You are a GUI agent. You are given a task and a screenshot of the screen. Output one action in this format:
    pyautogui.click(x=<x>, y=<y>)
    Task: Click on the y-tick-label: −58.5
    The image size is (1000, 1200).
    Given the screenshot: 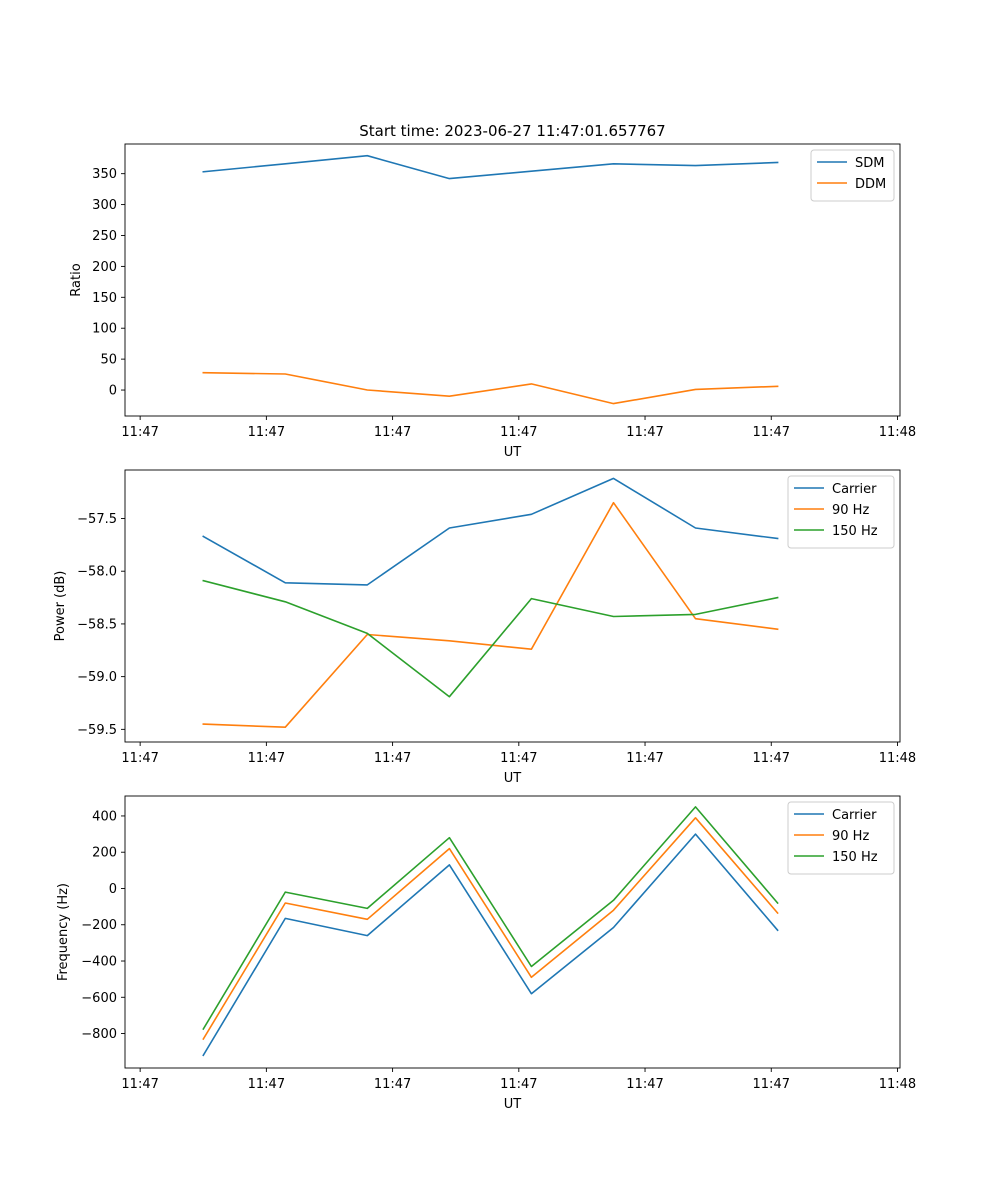 What is the action you would take?
    pyautogui.click(x=97, y=624)
    